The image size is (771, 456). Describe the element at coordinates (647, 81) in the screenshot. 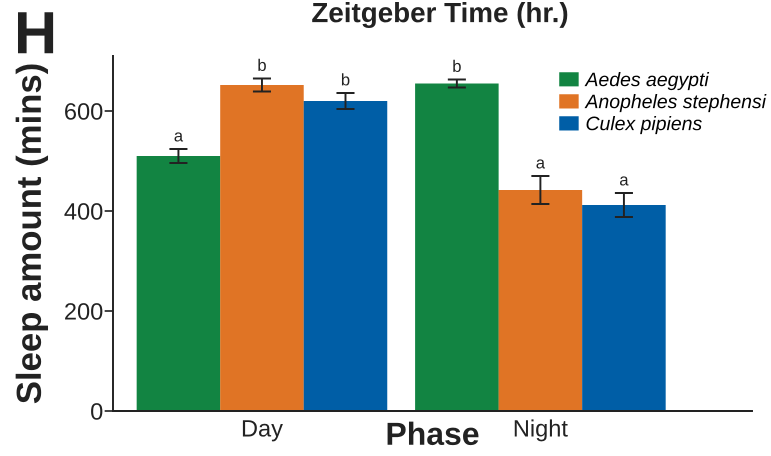

I see `legend-label: Aedes aegypti` at that location.